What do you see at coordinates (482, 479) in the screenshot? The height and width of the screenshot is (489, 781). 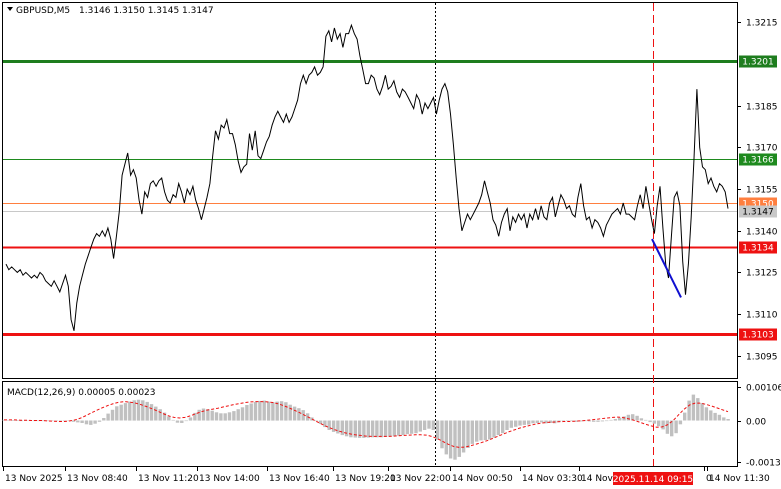 I see `x-tick-label: 14 Nov 00:50` at bounding box center [482, 479].